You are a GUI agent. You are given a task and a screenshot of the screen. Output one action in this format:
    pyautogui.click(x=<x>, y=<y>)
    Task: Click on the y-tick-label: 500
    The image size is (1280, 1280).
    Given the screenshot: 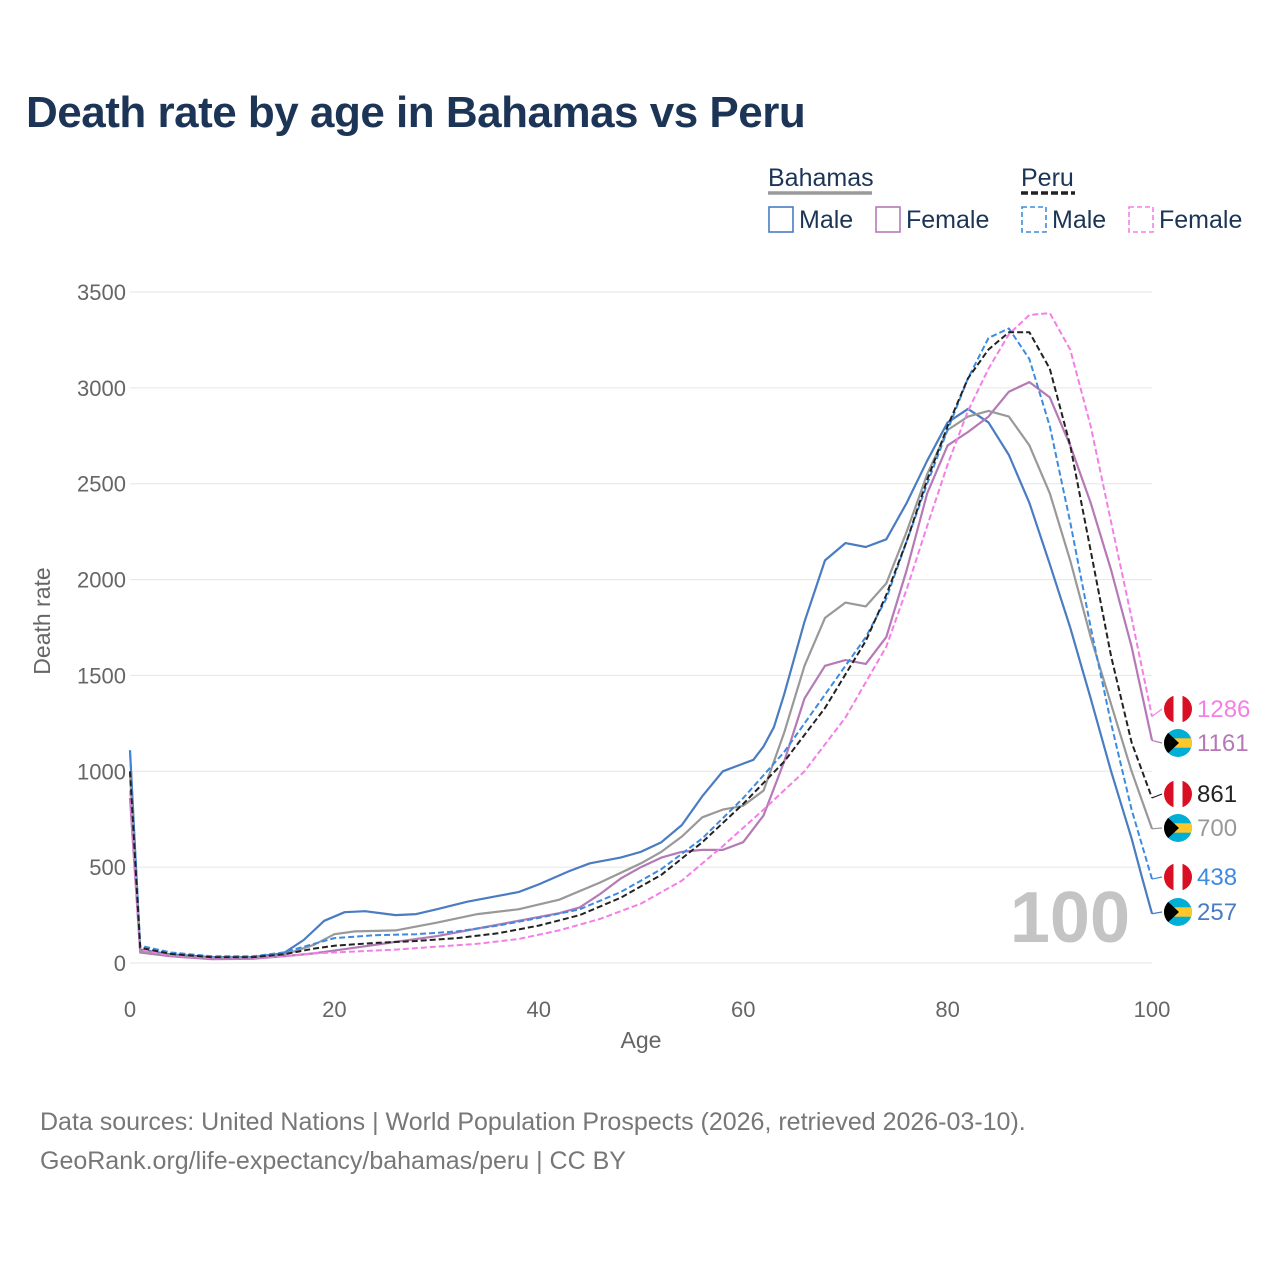 What is the action you would take?
    pyautogui.click(x=107, y=867)
    